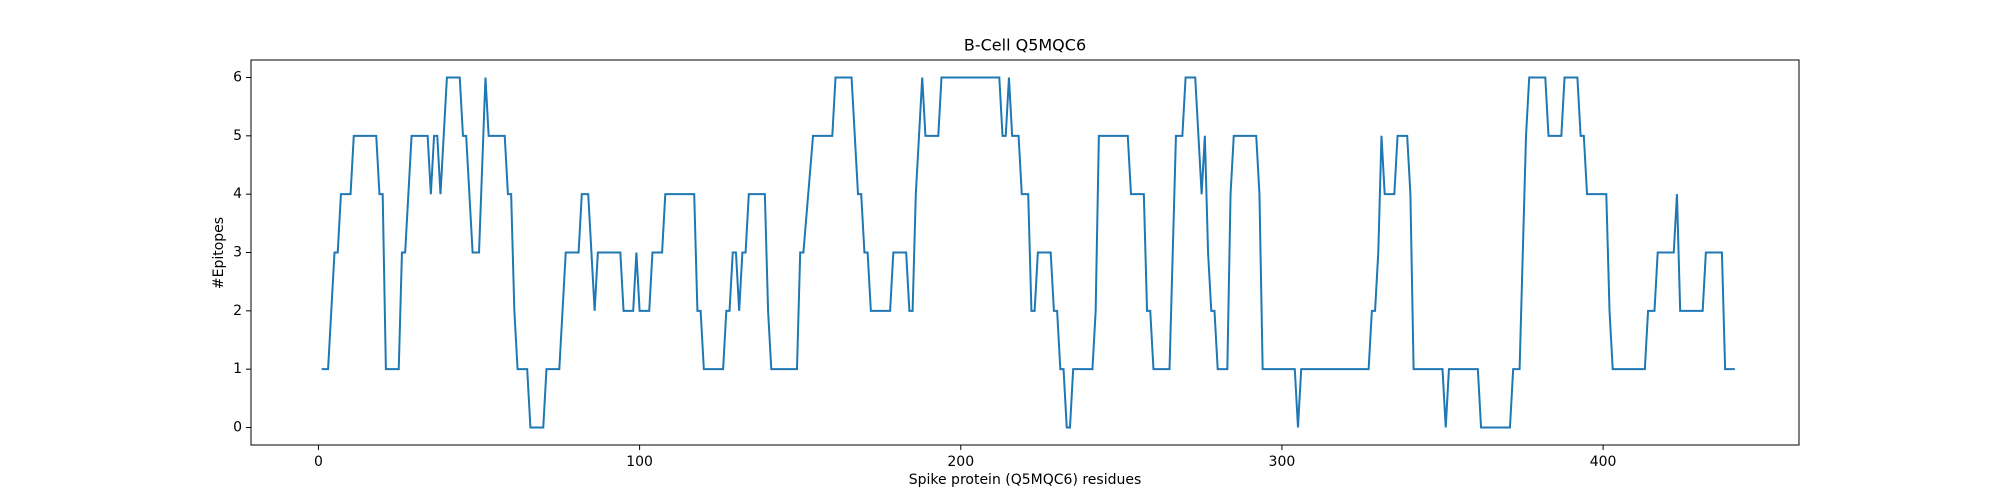 The width and height of the screenshot is (2000, 500). Describe the element at coordinates (1025, 480) in the screenshot. I see `x-axis-label: Spike protein (Q5MQC6) residues` at that location.